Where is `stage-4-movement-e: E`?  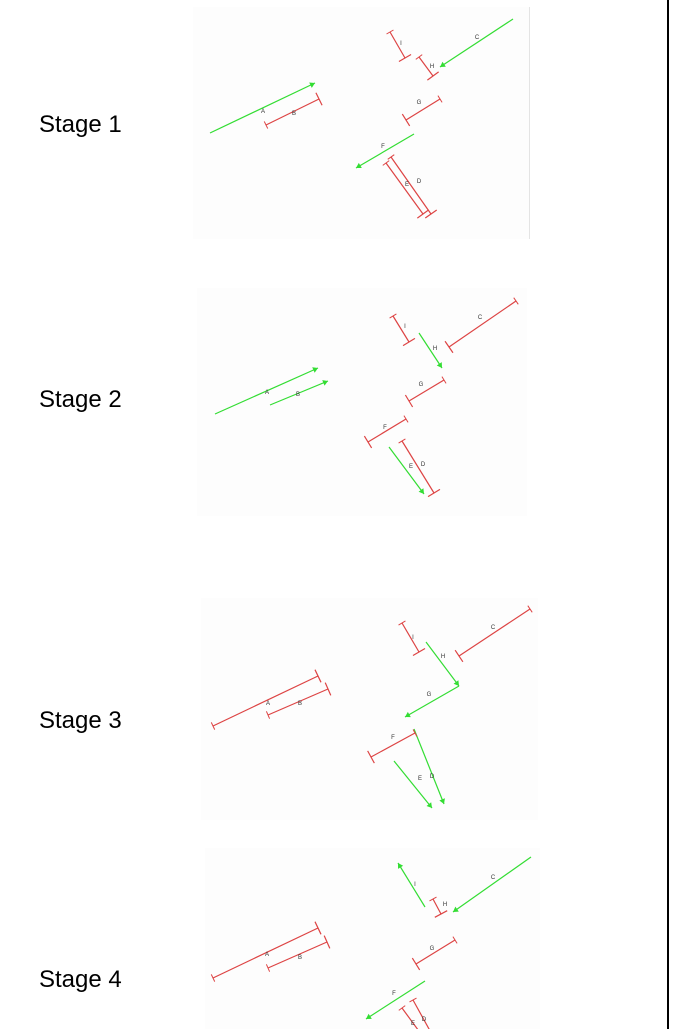 stage-4-movement-e: E is located at coordinates (408, 1017).